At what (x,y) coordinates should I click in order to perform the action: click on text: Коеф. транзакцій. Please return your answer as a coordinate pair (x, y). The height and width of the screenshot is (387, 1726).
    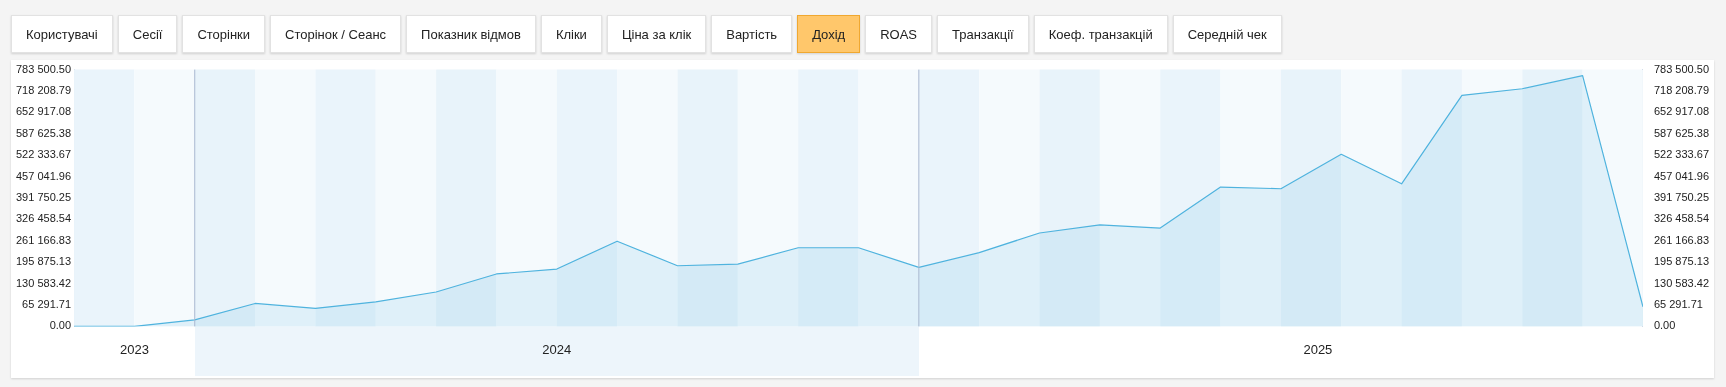
    Looking at the image, I should click on (1100, 34).